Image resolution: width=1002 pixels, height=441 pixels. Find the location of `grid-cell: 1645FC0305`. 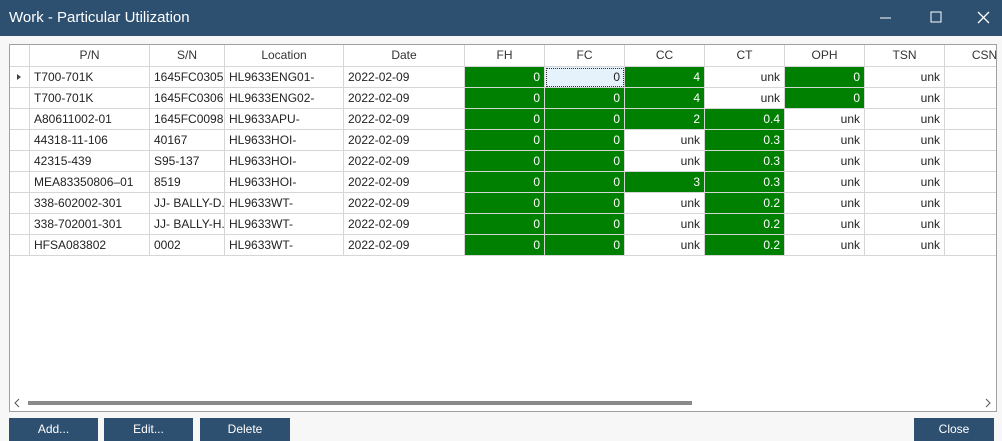

grid-cell: 1645FC0305 is located at coordinates (187, 77).